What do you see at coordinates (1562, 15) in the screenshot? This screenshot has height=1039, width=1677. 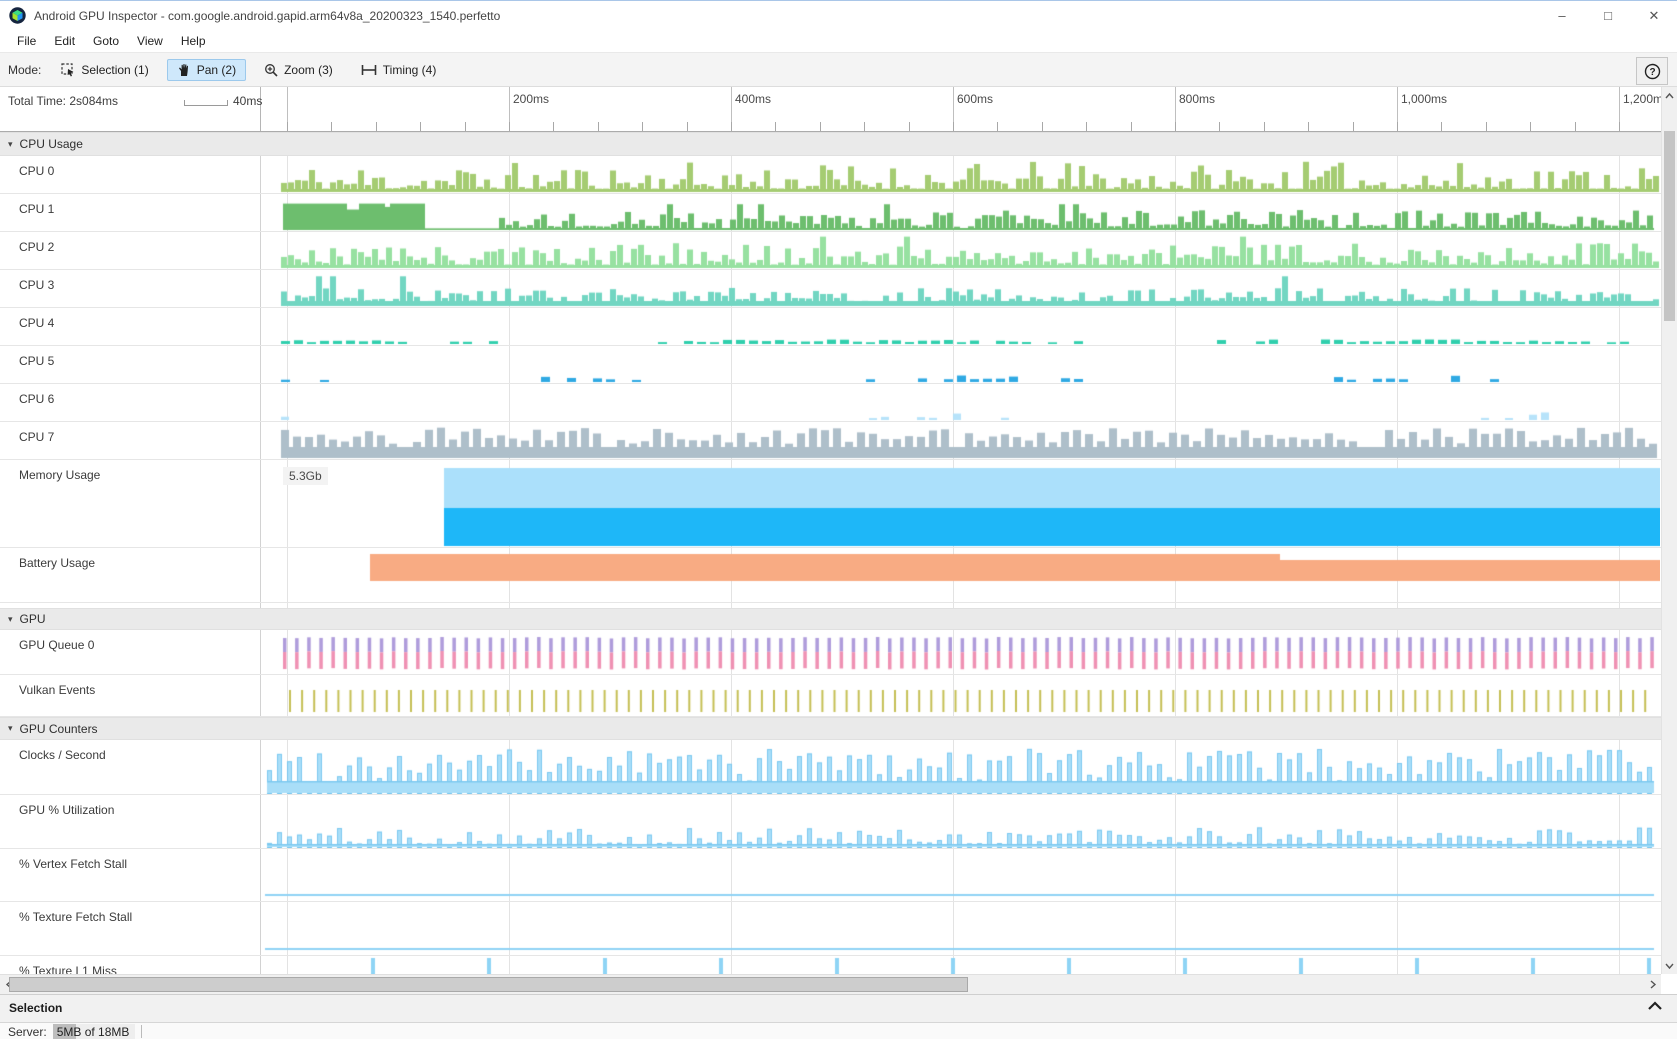 I see `minimize-button: –` at bounding box center [1562, 15].